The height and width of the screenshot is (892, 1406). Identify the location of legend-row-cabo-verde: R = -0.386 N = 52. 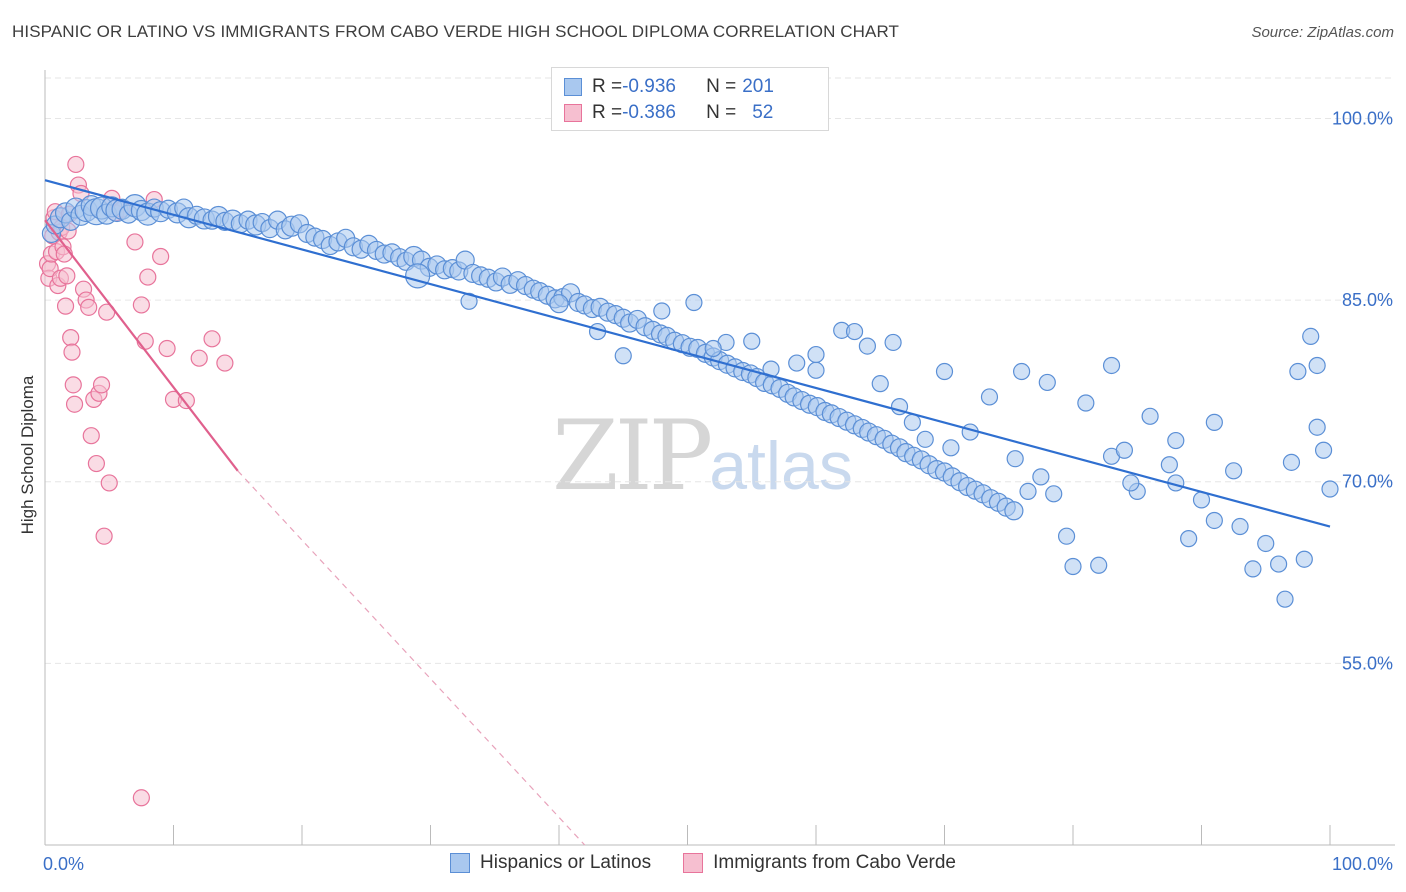
(668, 113).